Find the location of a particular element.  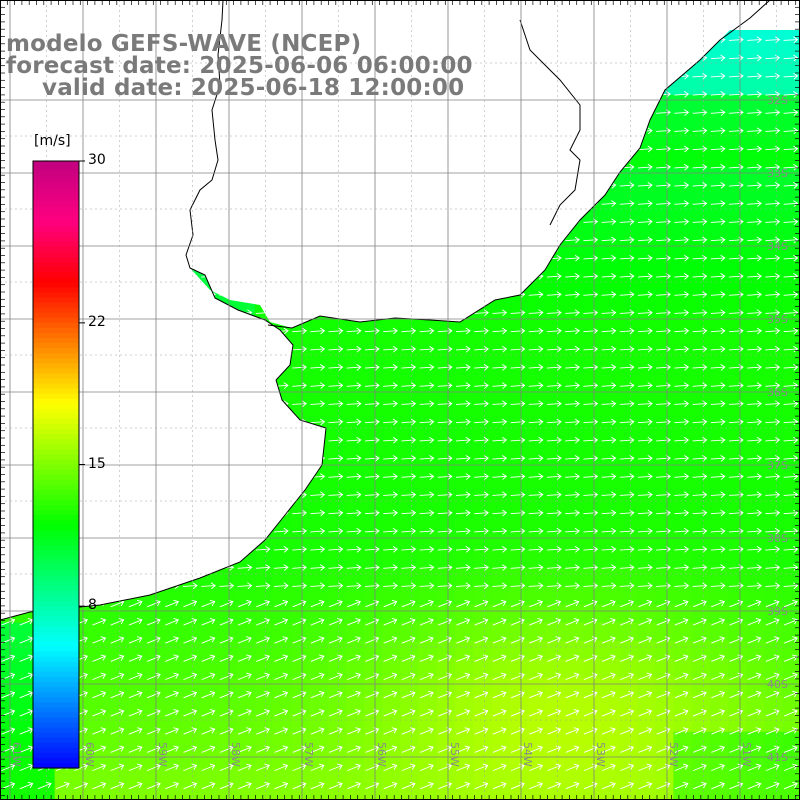

colorbar is located at coordinates (58, 464).